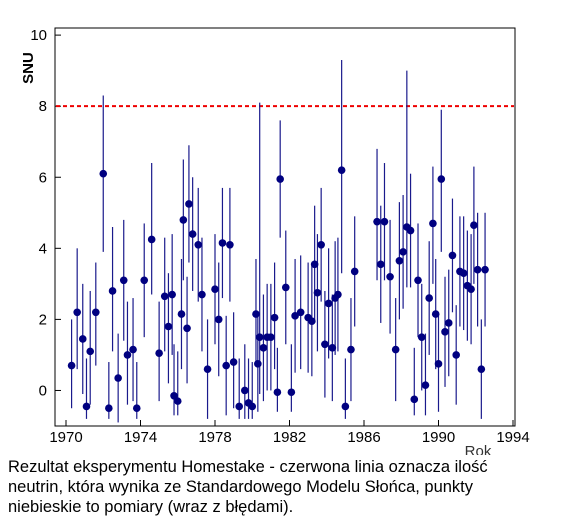 This screenshot has width=561, height=530. Describe the element at coordinates (363, 437) in the screenshot. I see `x-tick-label: 1986` at that location.